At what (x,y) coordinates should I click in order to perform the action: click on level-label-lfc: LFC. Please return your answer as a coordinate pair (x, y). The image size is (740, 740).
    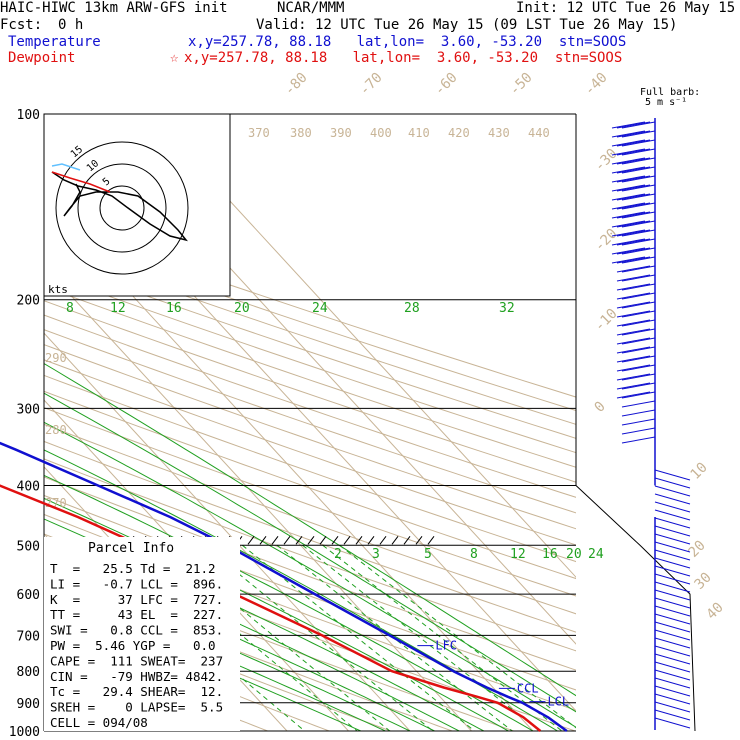
    Looking at the image, I should click on (446, 646).